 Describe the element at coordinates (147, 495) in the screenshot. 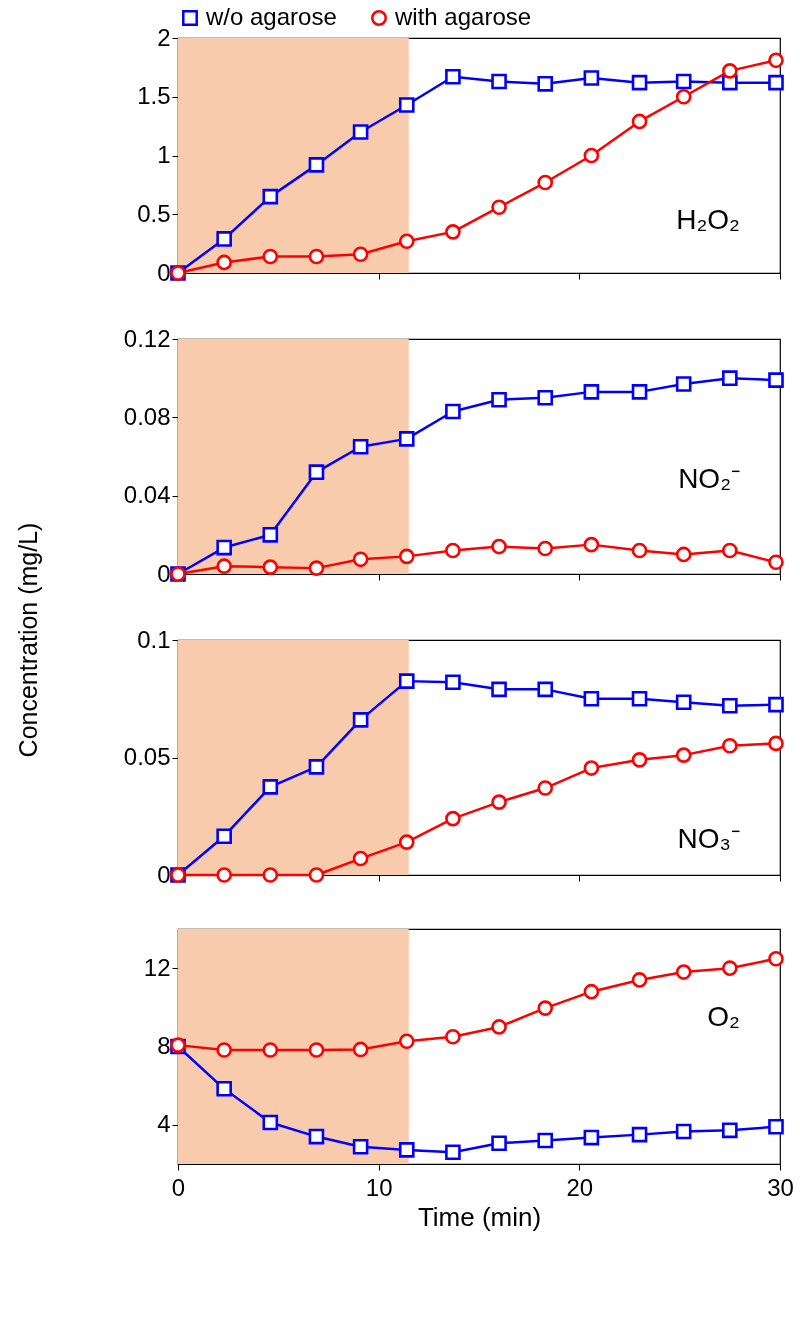

I see `y-tick-label: 0.04` at that location.